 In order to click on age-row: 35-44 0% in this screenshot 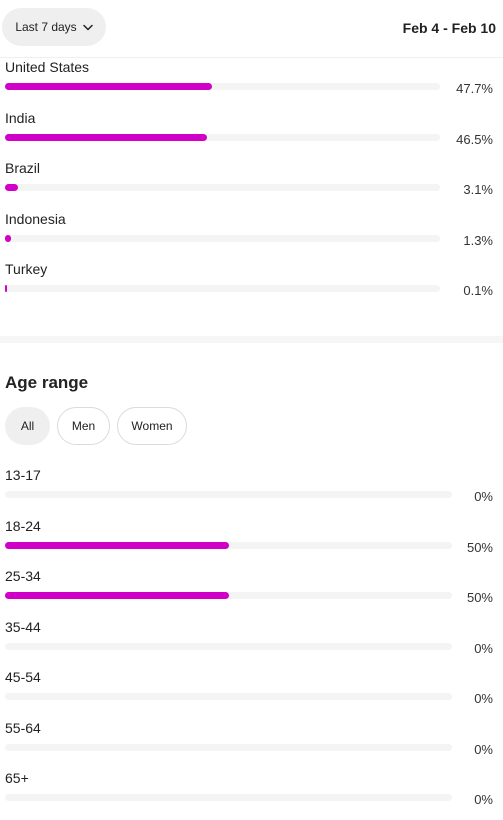, I will do `click(251, 644)`.